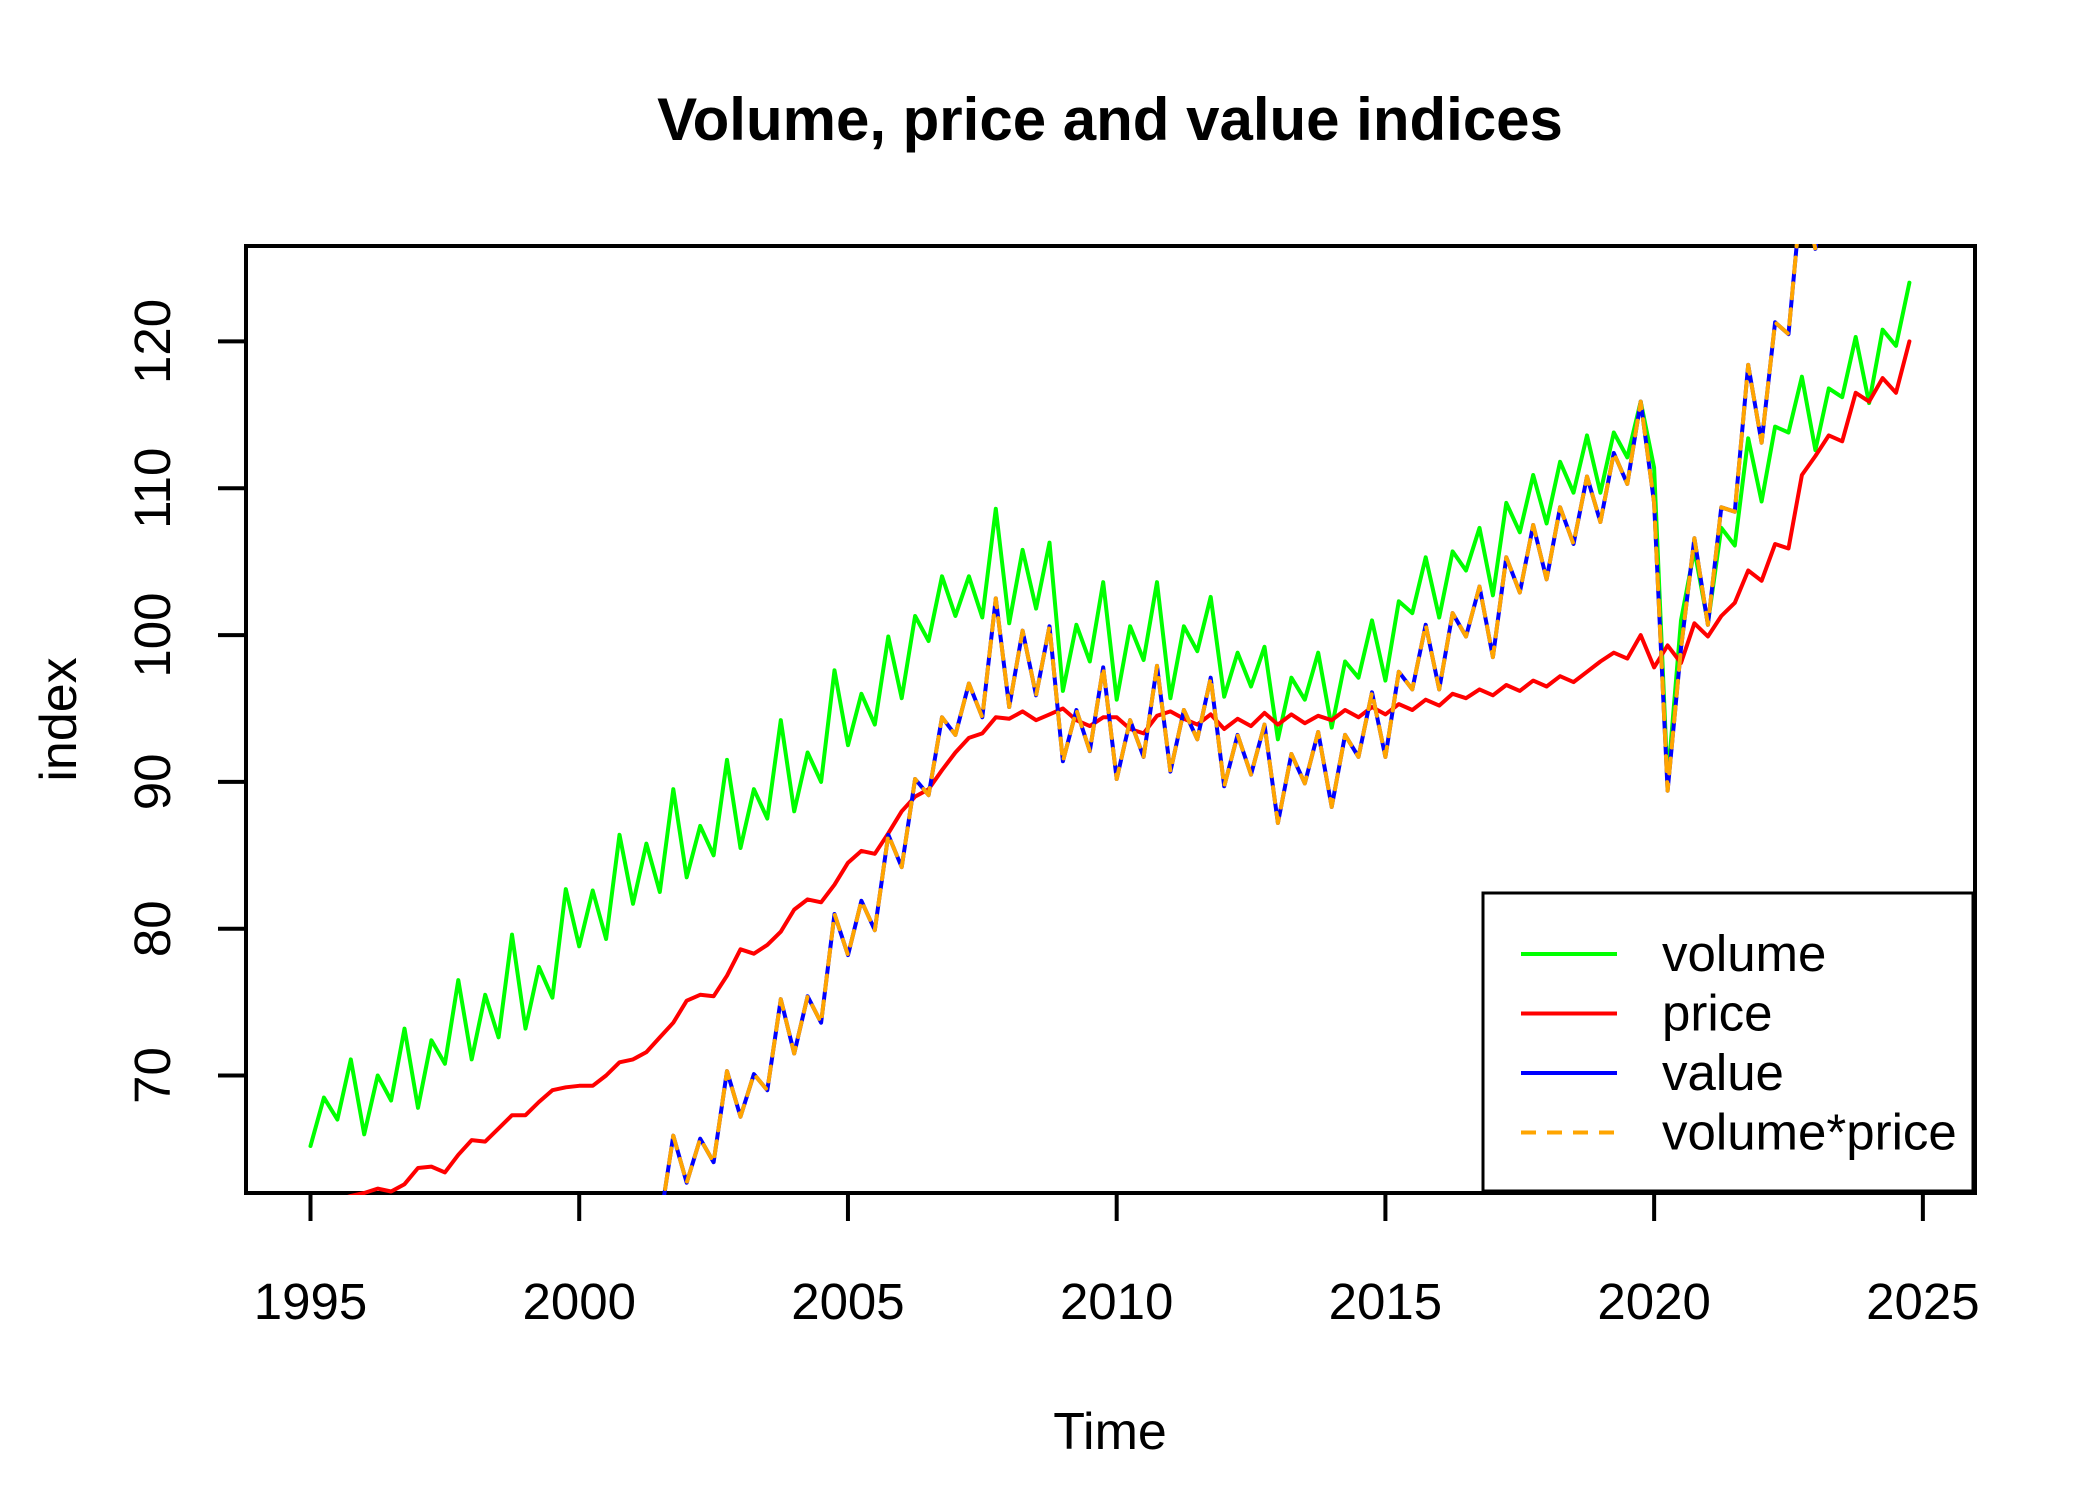 The width and height of the screenshot is (2100, 1500). What do you see at coordinates (1723, 1072) in the screenshot?
I see `legend-label: value` at bounding box center [1723, 1072].